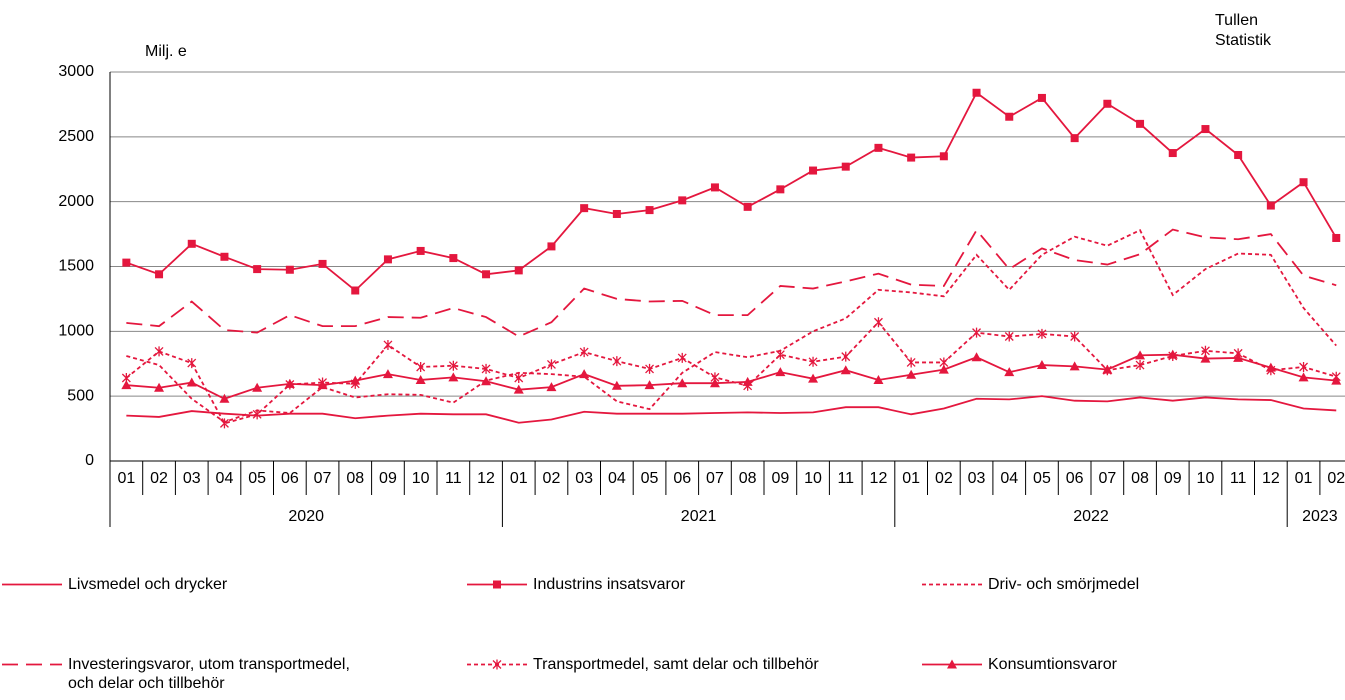  I want to click on y-tick-label: 0, so click(89, 460).